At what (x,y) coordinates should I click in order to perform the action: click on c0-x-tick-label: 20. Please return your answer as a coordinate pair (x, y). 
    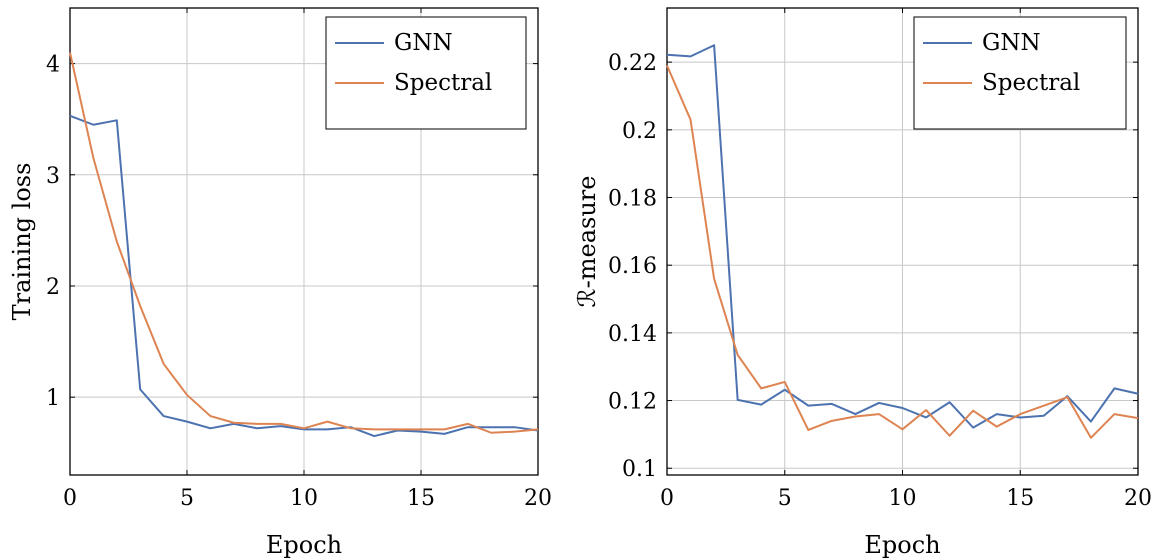
    Looking at the image, I should click on (538, 498).